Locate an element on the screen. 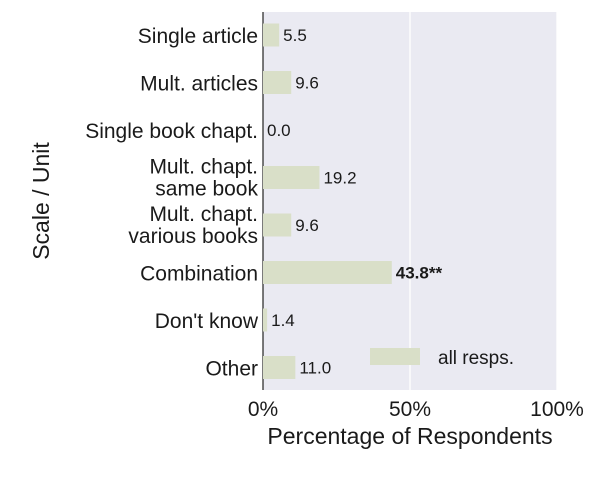  category-label: Other is located at coordinates (231, 369).